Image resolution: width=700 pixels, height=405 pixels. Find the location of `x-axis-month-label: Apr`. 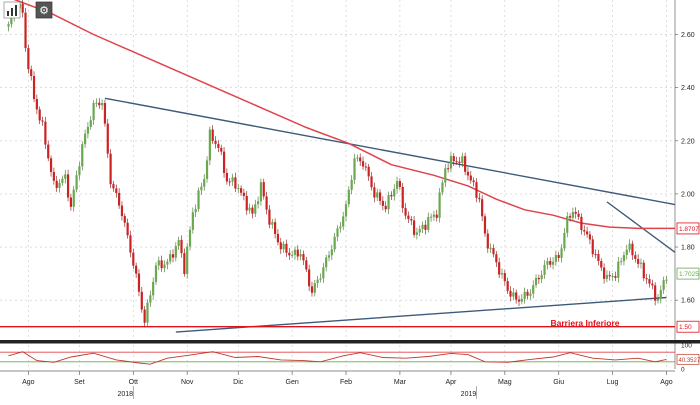

x-axis-month-label: Apr is located at coordinates (451, 382).